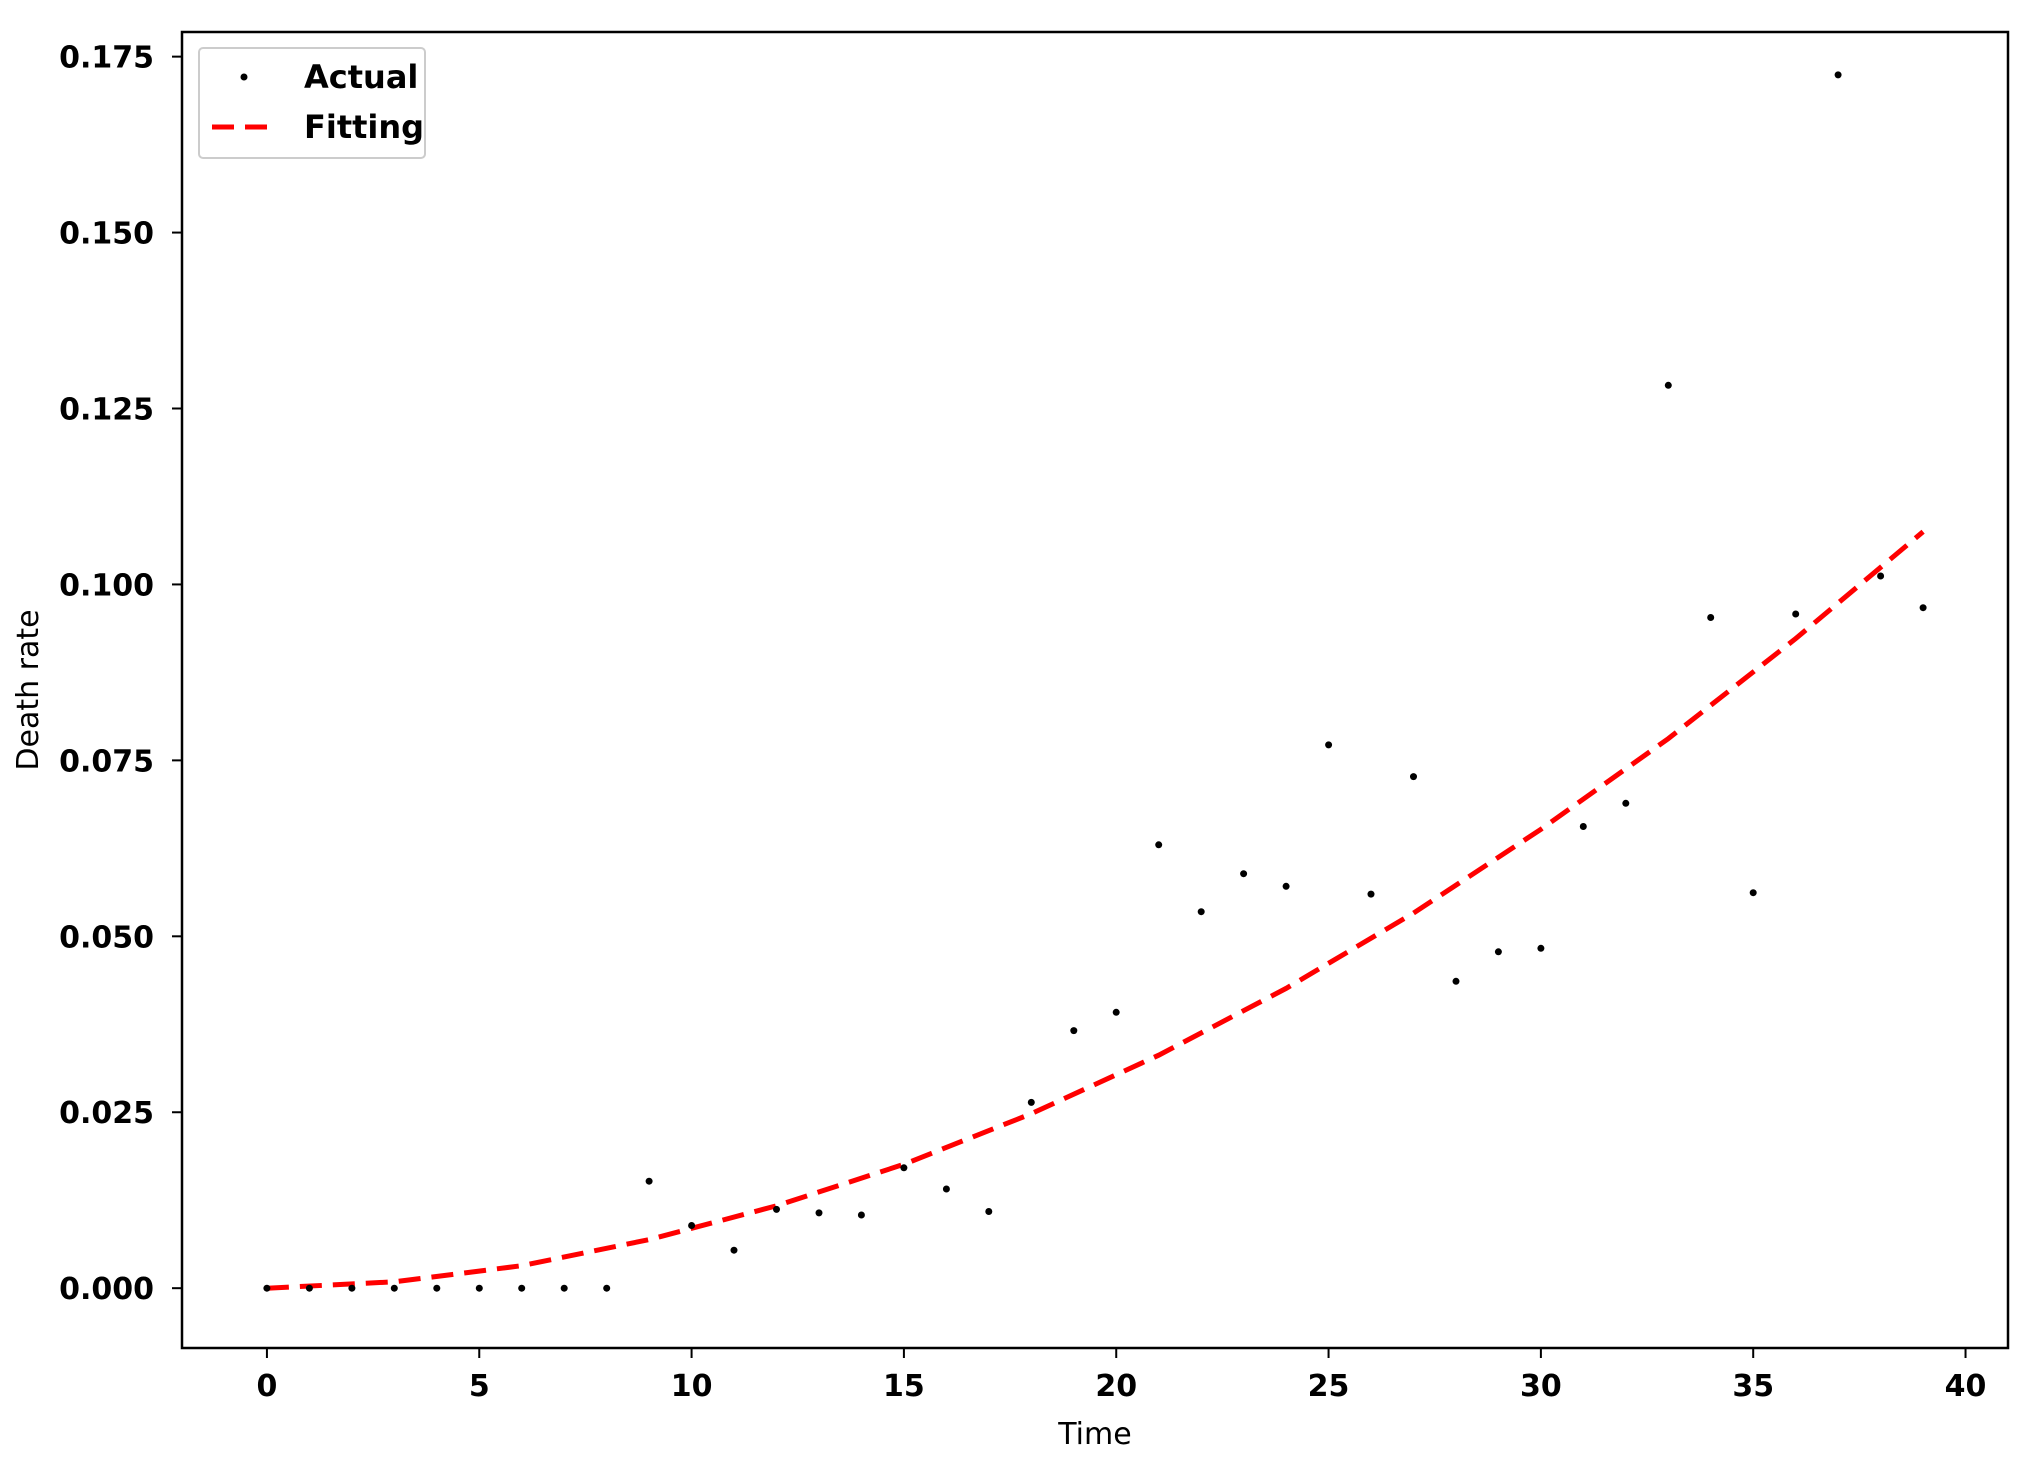  What do you see at coordinates (479, 1386) in the screenshot?
I see `x-tick-label: 5` at bounding box center [479, 1386].